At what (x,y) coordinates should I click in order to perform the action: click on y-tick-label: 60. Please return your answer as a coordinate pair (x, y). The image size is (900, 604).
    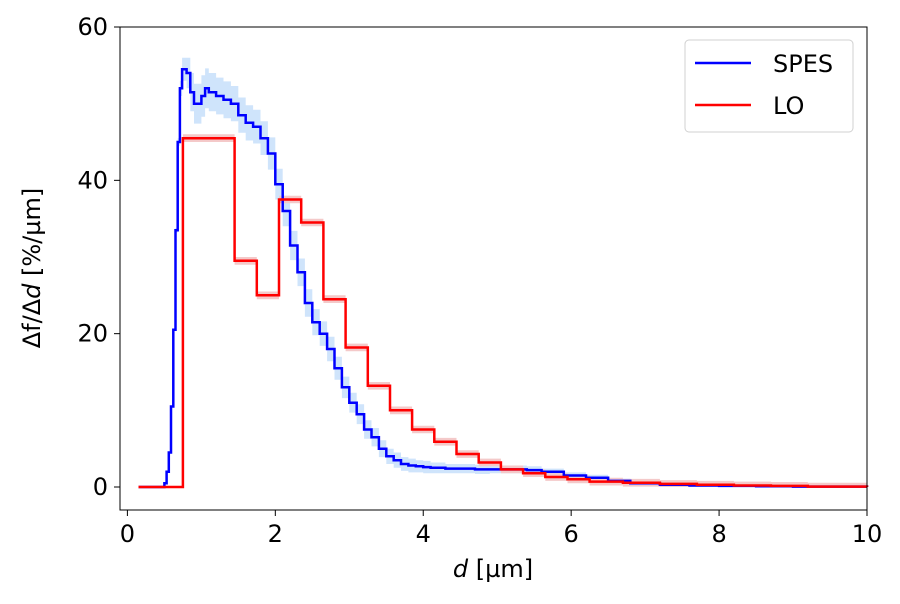
    Looking at the image, I should click on (92, 27).